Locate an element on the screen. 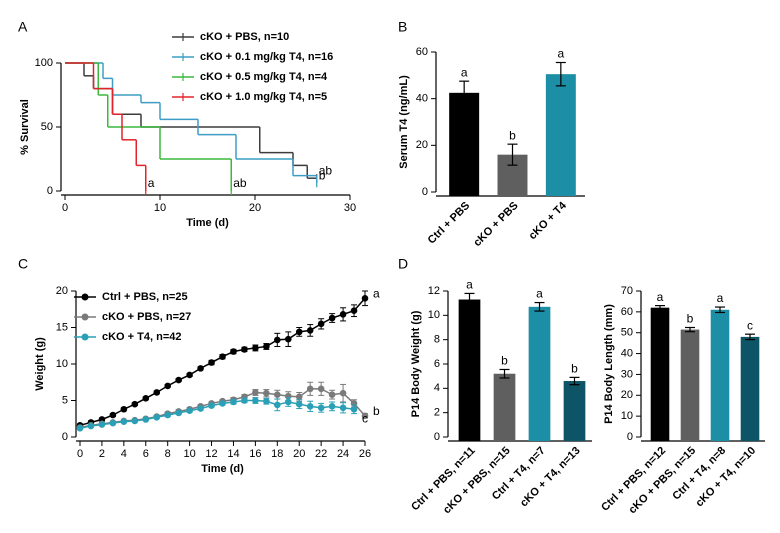 The width and height of the screenshot is (780, 533). significance-letter: ab is located at coordinates (240, 183).